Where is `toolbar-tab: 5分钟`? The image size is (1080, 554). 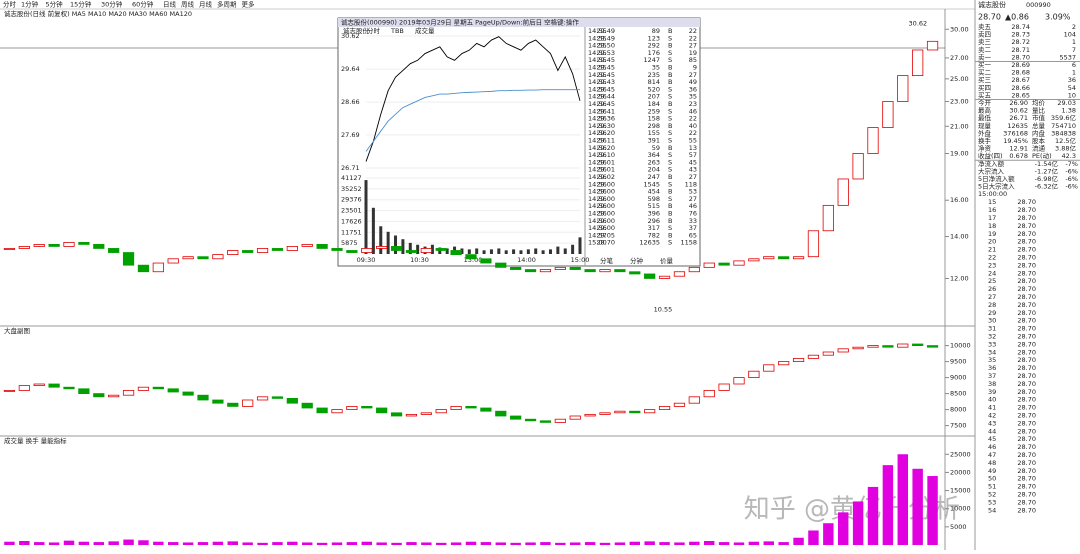
toolbar-tab: 5分钟 is located at coordinates (55, 4).